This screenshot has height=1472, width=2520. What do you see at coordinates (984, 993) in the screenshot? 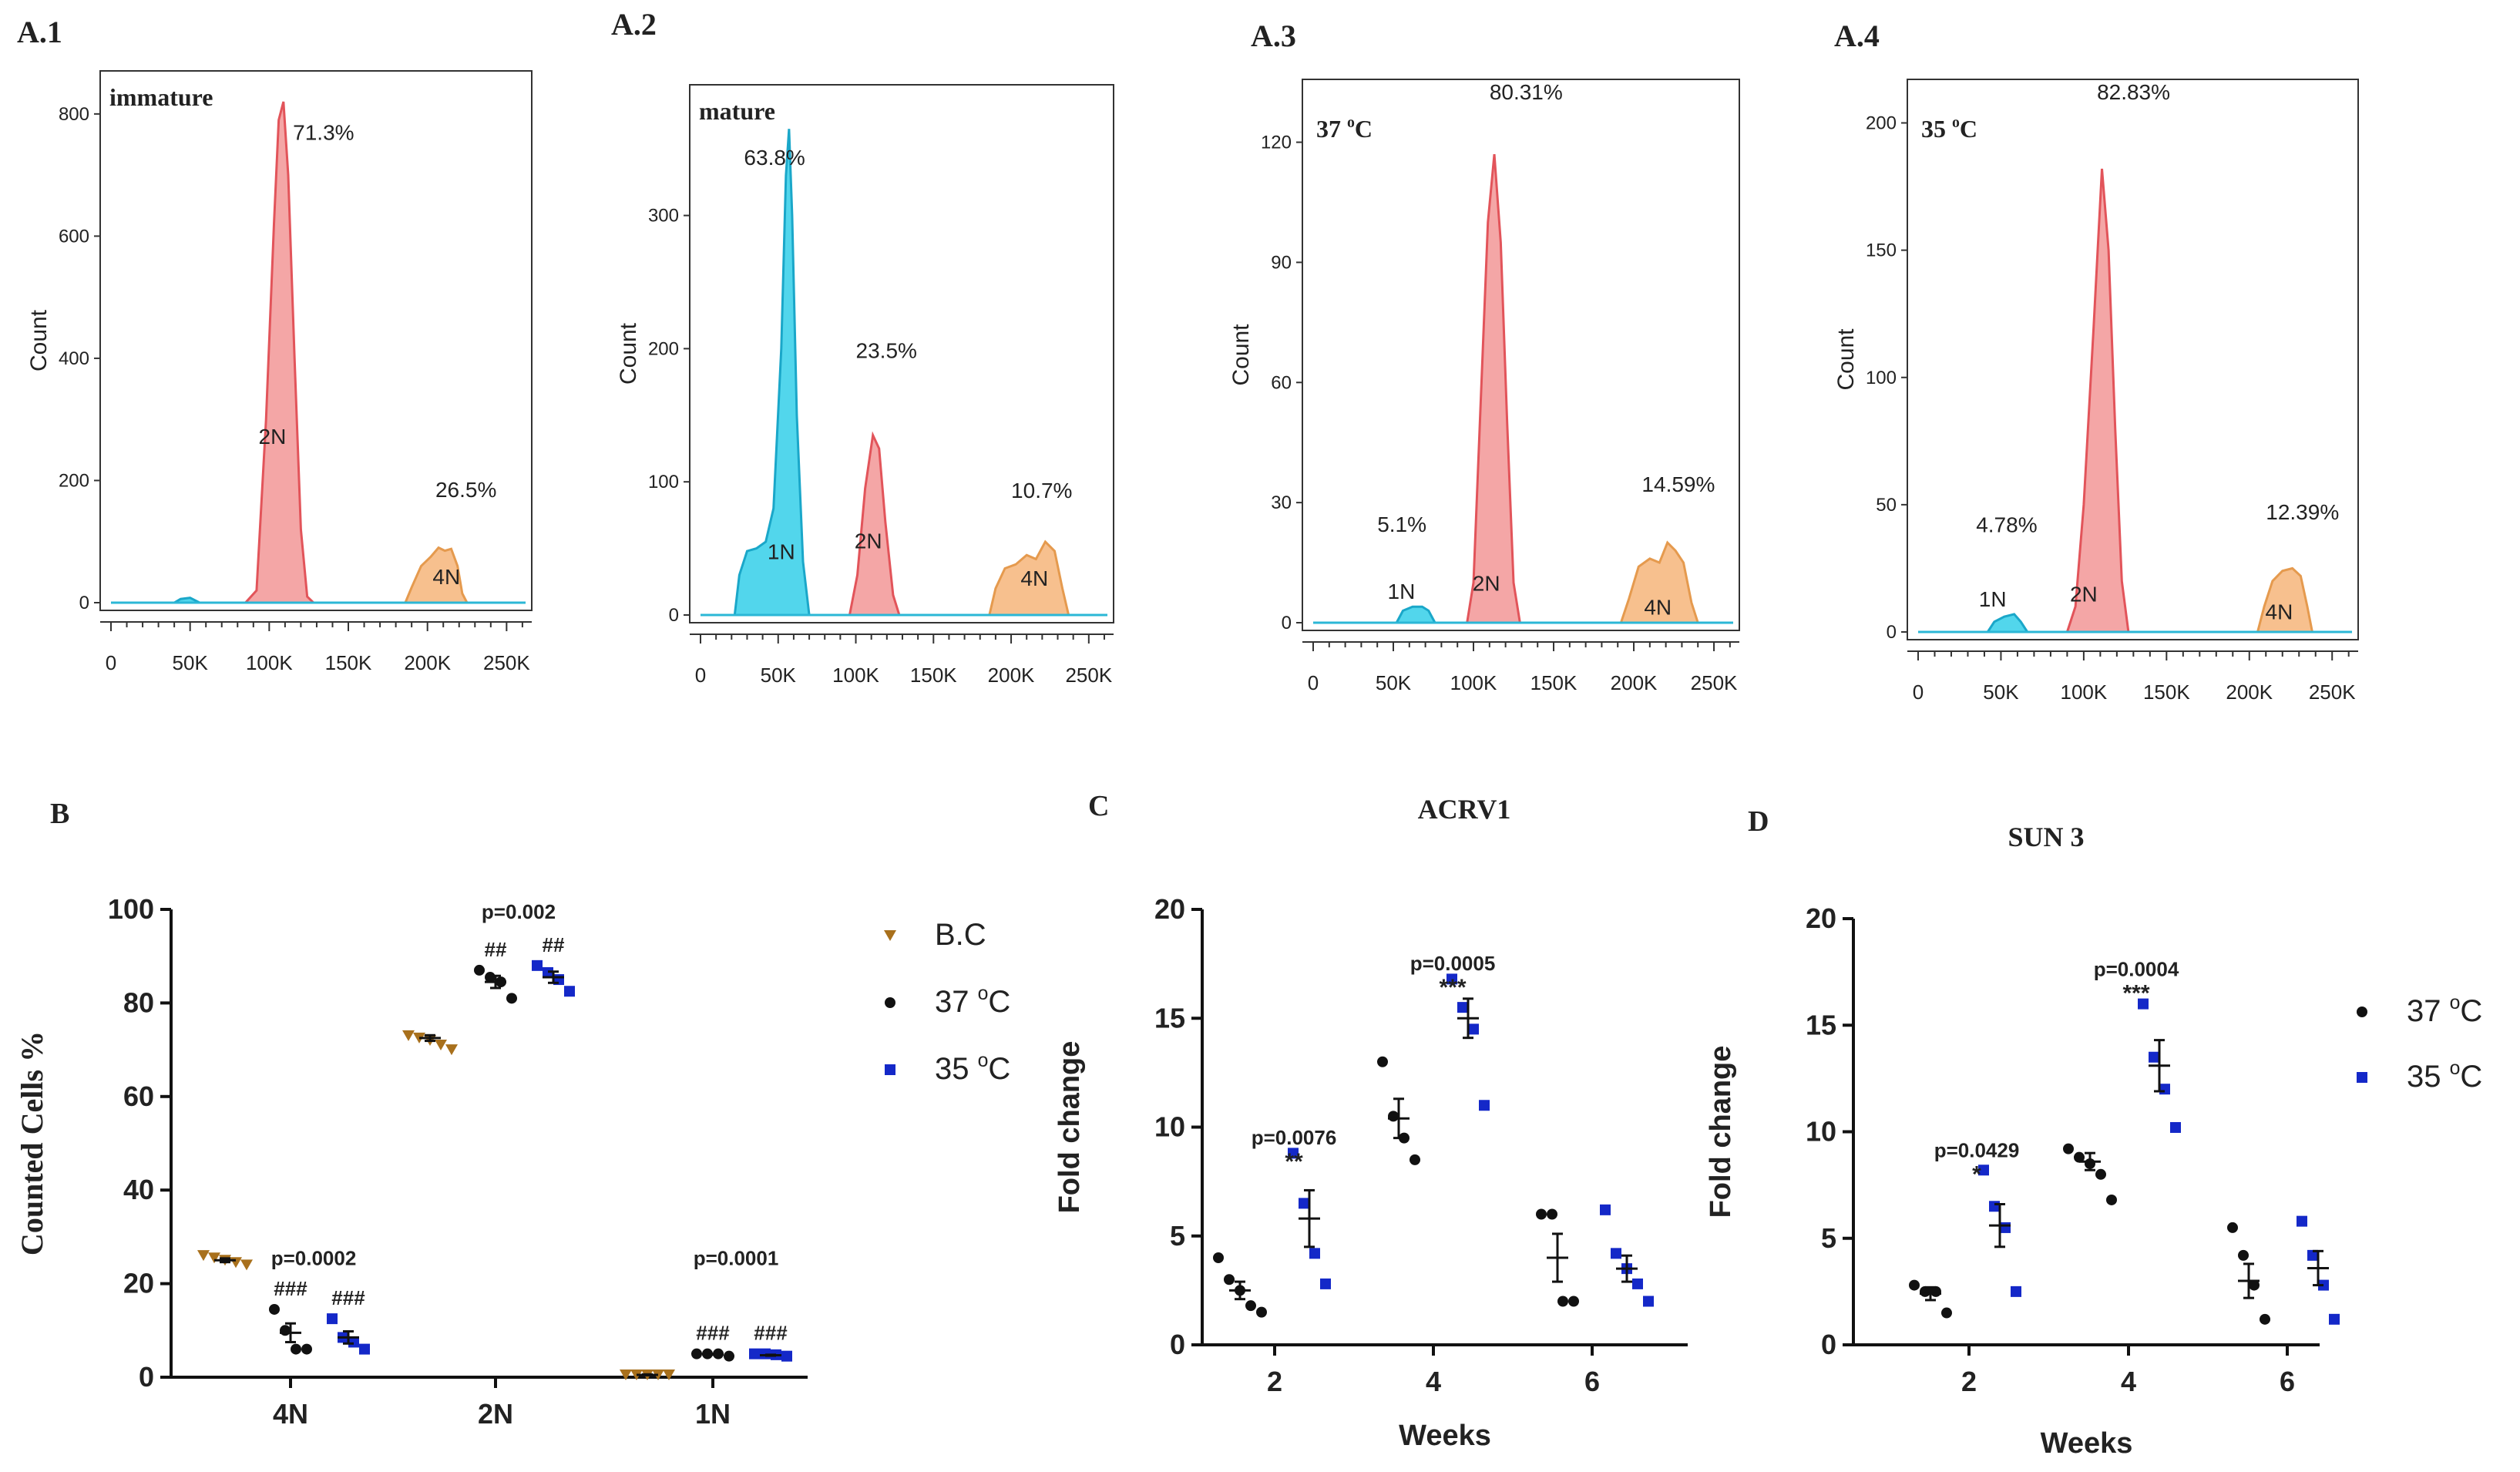
I see `legend-label-c37-sup: o` at bounding box center [984, 993].